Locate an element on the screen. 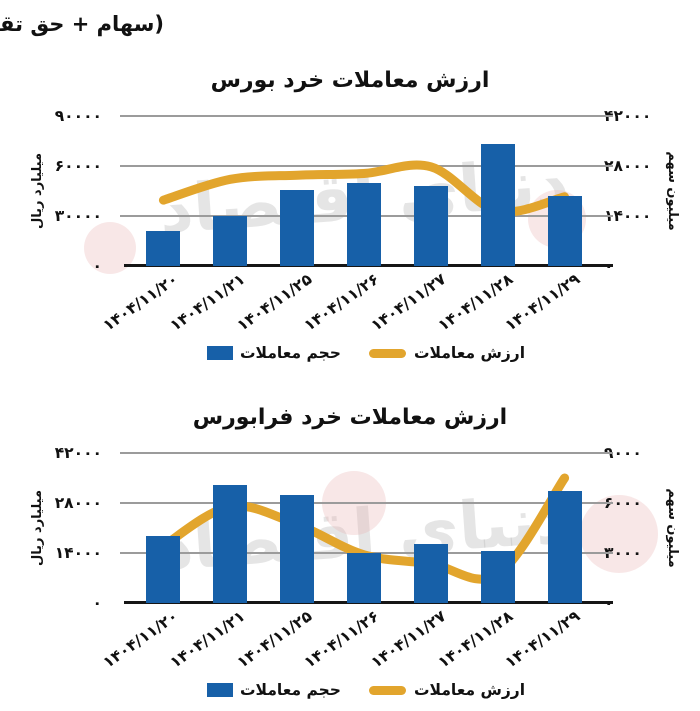  y-right-tick: ۲۸۰۰۰ is located at coordinates (628, 166).